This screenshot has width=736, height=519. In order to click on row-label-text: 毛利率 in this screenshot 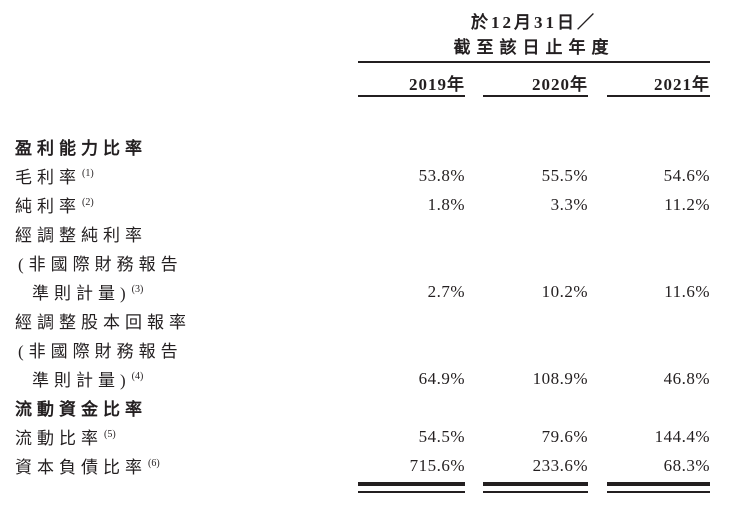, I will do `click(48, 177)`.